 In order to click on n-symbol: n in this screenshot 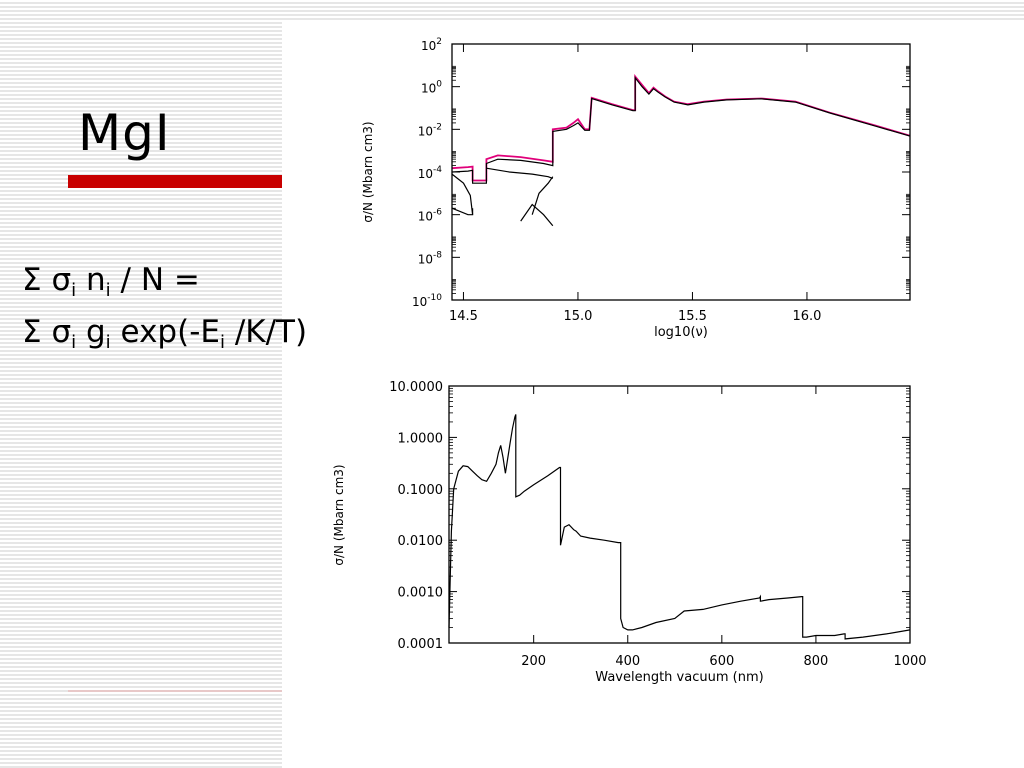, I will do `click(95, 280)`.